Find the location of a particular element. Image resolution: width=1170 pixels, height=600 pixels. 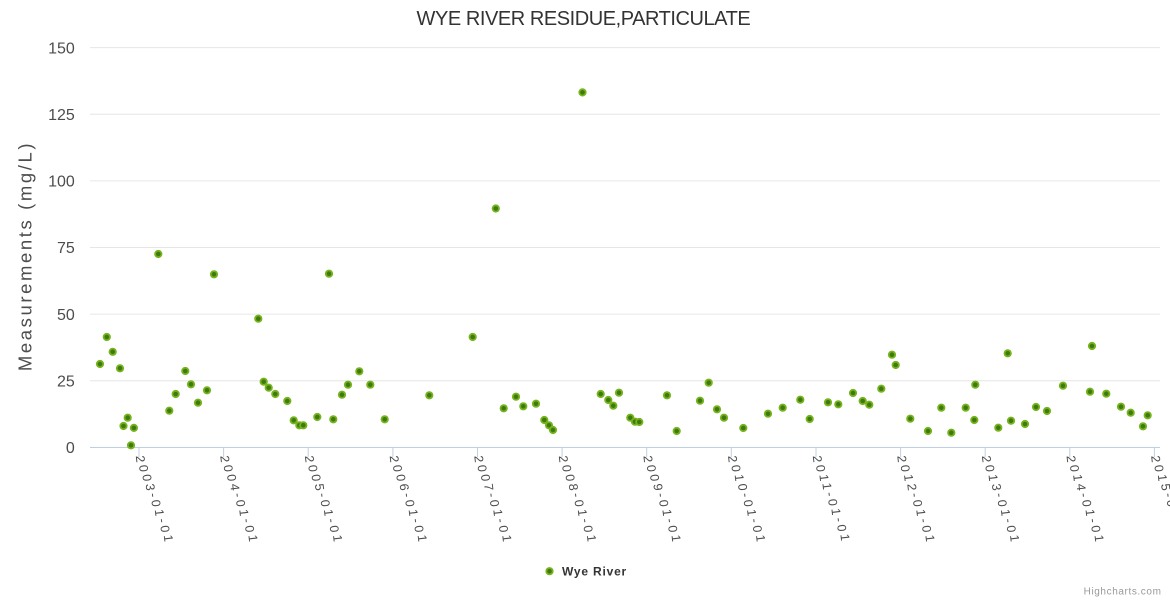

svg-text: 75 is located at coordinates (66, 248).